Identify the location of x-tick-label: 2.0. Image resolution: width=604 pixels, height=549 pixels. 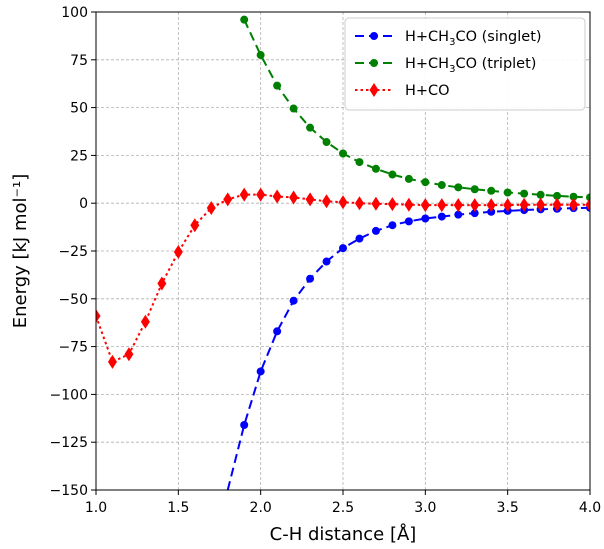
(261, 508).